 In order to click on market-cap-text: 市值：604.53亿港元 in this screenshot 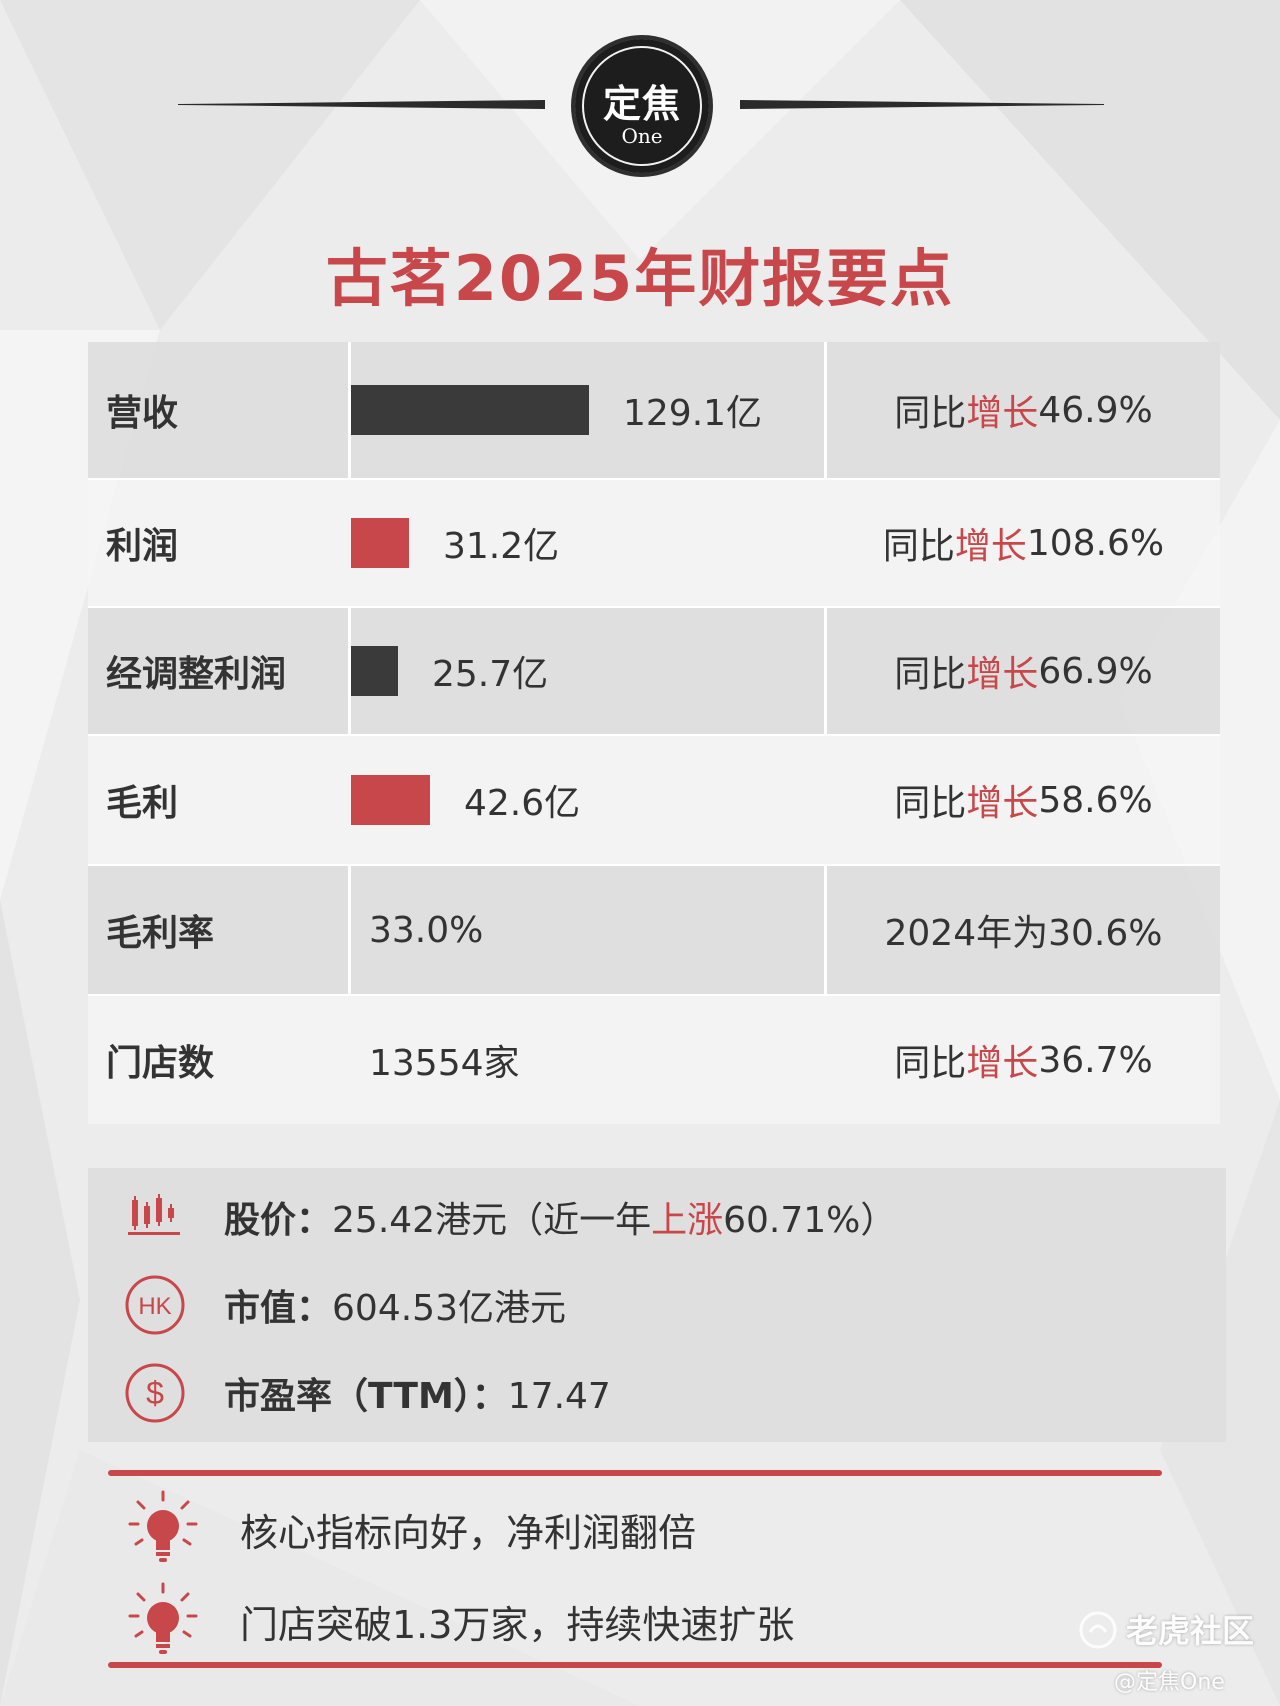, I will do `click(395, 1305)`.